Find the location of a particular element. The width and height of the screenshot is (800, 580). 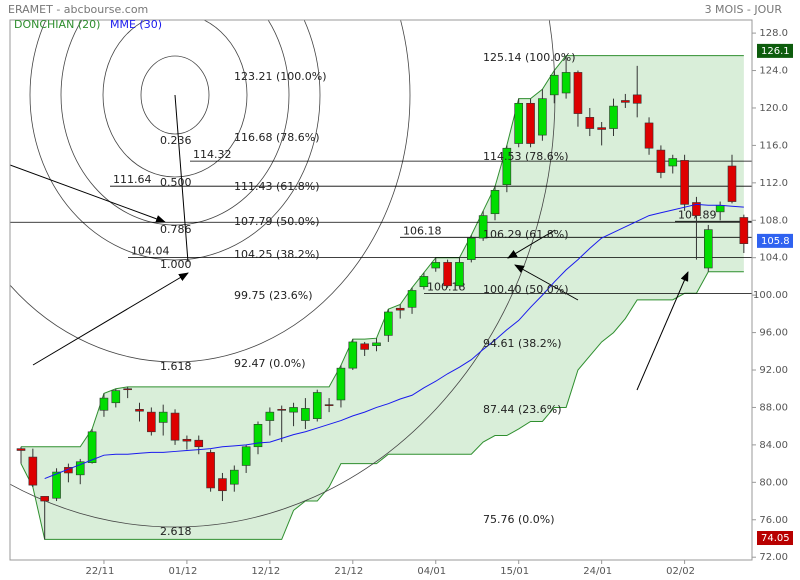

level-label: 111.64 is located at coordinates (132, 179).